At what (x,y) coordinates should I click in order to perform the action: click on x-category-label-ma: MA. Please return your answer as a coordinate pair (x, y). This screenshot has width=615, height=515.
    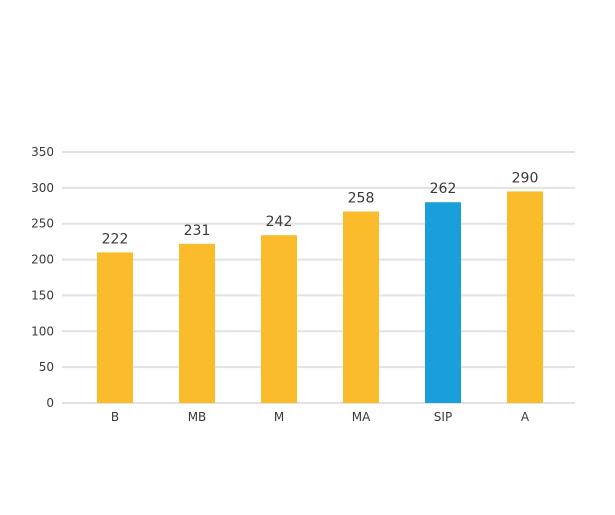
    Looking at the image, I should click on (361, 417).